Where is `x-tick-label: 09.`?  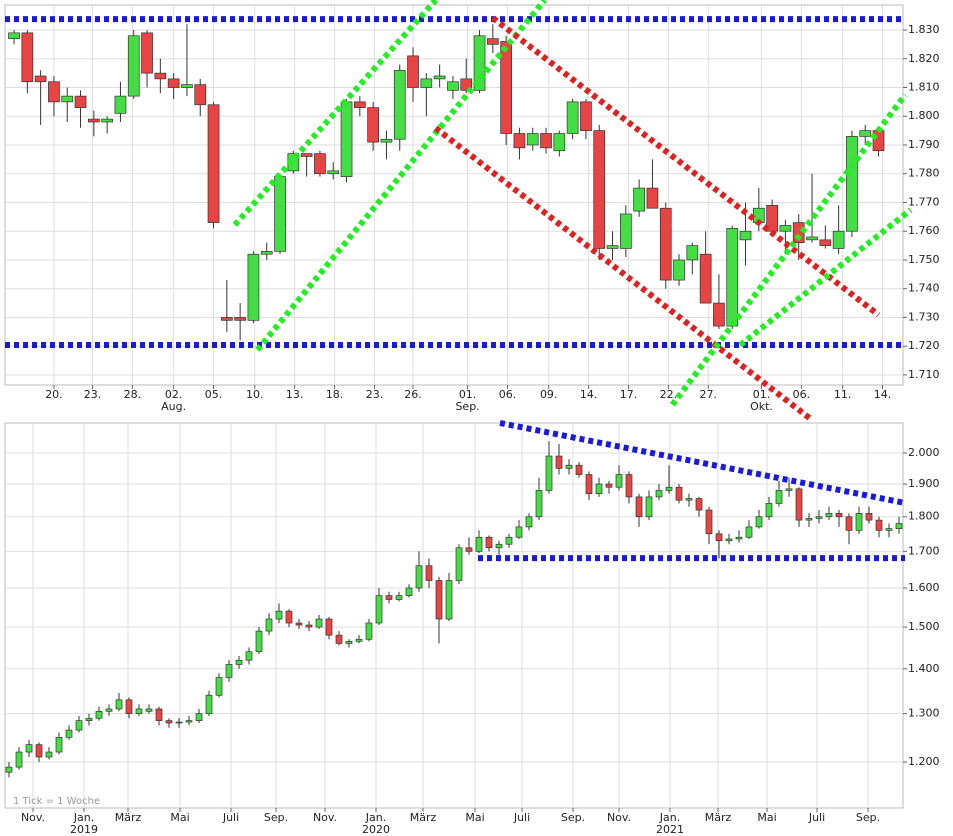
x-tick-label: 09. is located at coordinates (549, 394).